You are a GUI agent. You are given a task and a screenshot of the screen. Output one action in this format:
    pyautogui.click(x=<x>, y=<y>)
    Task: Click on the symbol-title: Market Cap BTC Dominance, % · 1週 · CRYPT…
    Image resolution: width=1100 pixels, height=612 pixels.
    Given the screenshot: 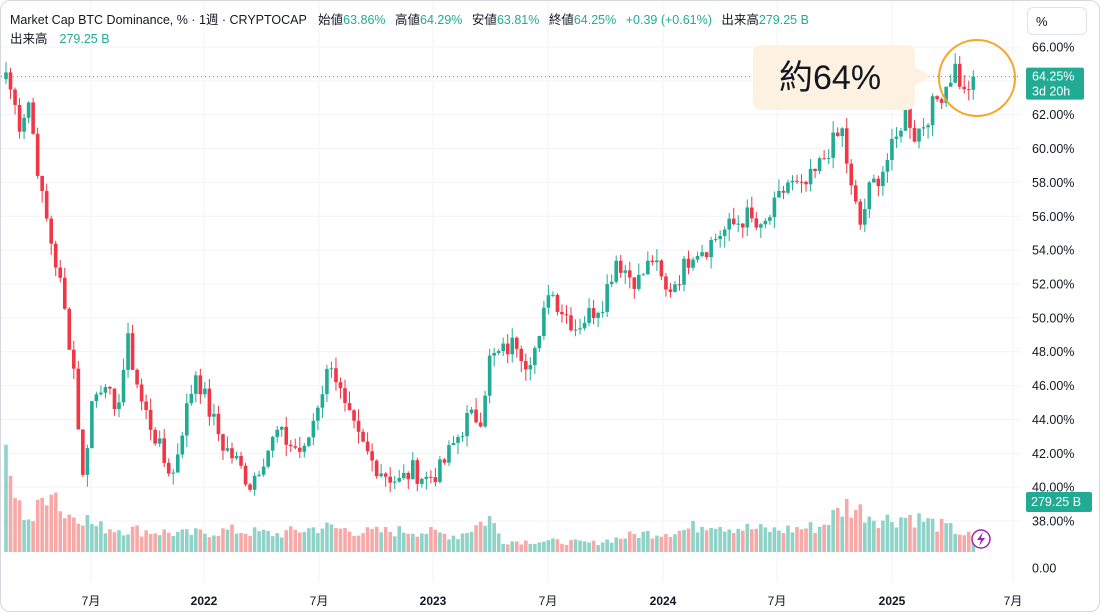 What is the action you would take?
    pyautogui.click(x=158, y=20)
    